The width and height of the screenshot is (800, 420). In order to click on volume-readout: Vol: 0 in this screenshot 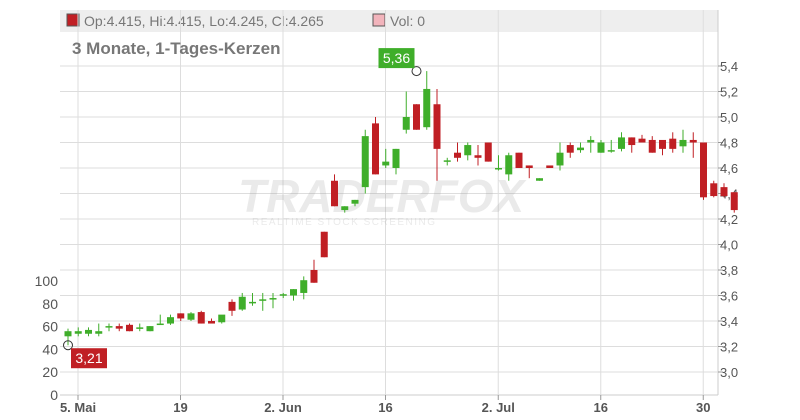, I will do `click(407, 21)`.